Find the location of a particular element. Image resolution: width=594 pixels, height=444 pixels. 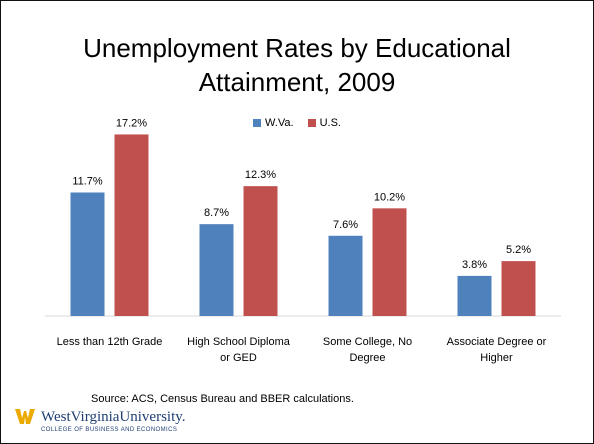

data-label-u-s-3: 10.2% is located at coordinates (389, 197).